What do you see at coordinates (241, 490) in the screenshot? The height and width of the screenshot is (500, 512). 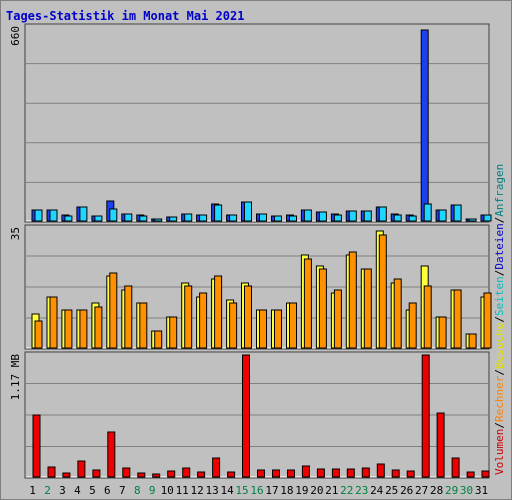 I see `day-label: 15` at bounding box center [241, 490].